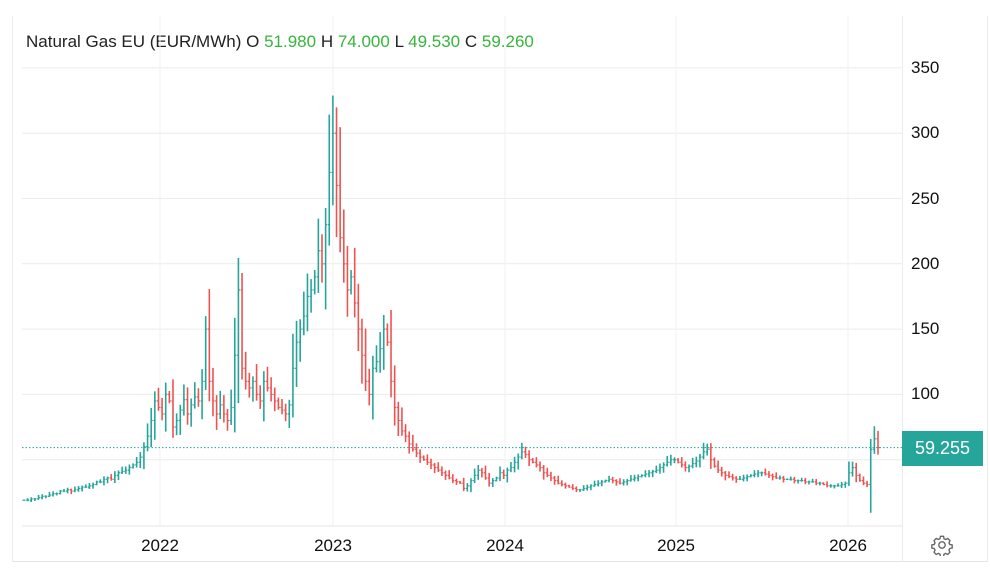 This screenshot has height=573, width=990. I want to click on time-axis-label: 2023, so click(333, 545).